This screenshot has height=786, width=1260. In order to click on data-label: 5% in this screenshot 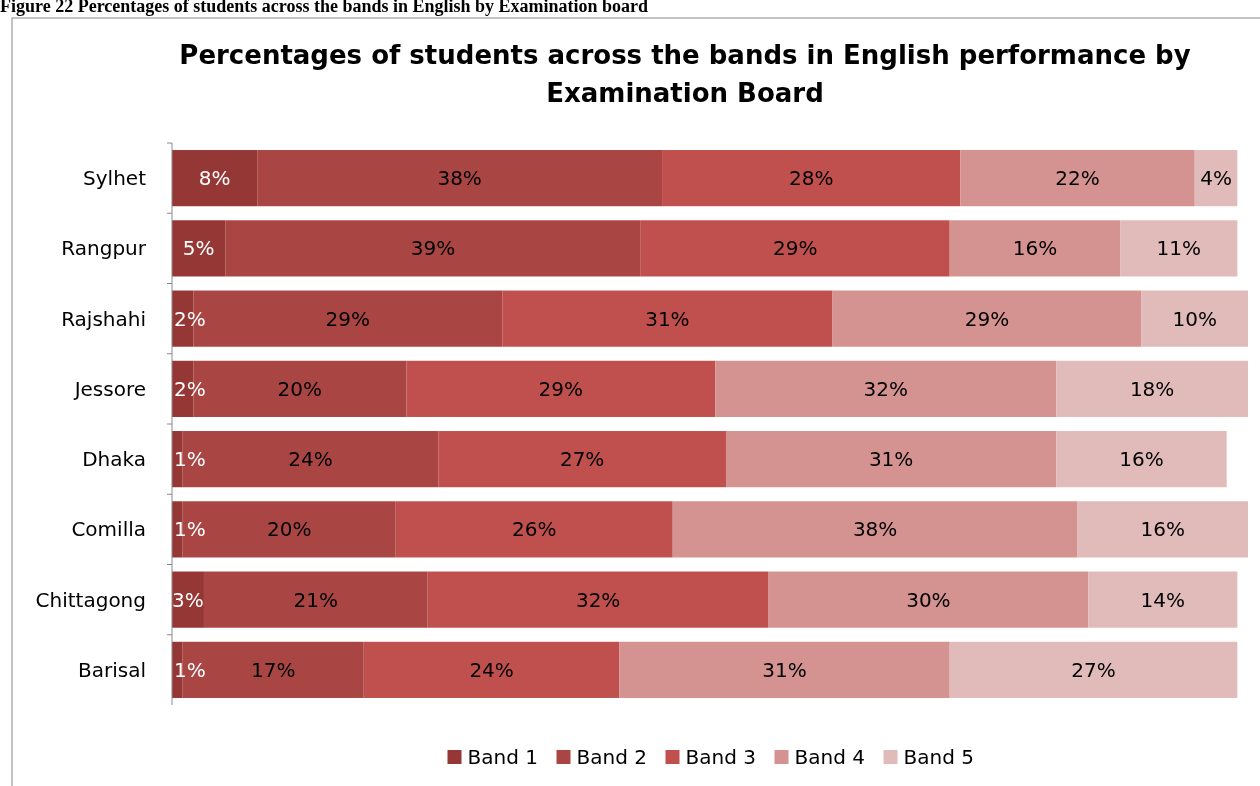, I will do `click(198, 248)`.